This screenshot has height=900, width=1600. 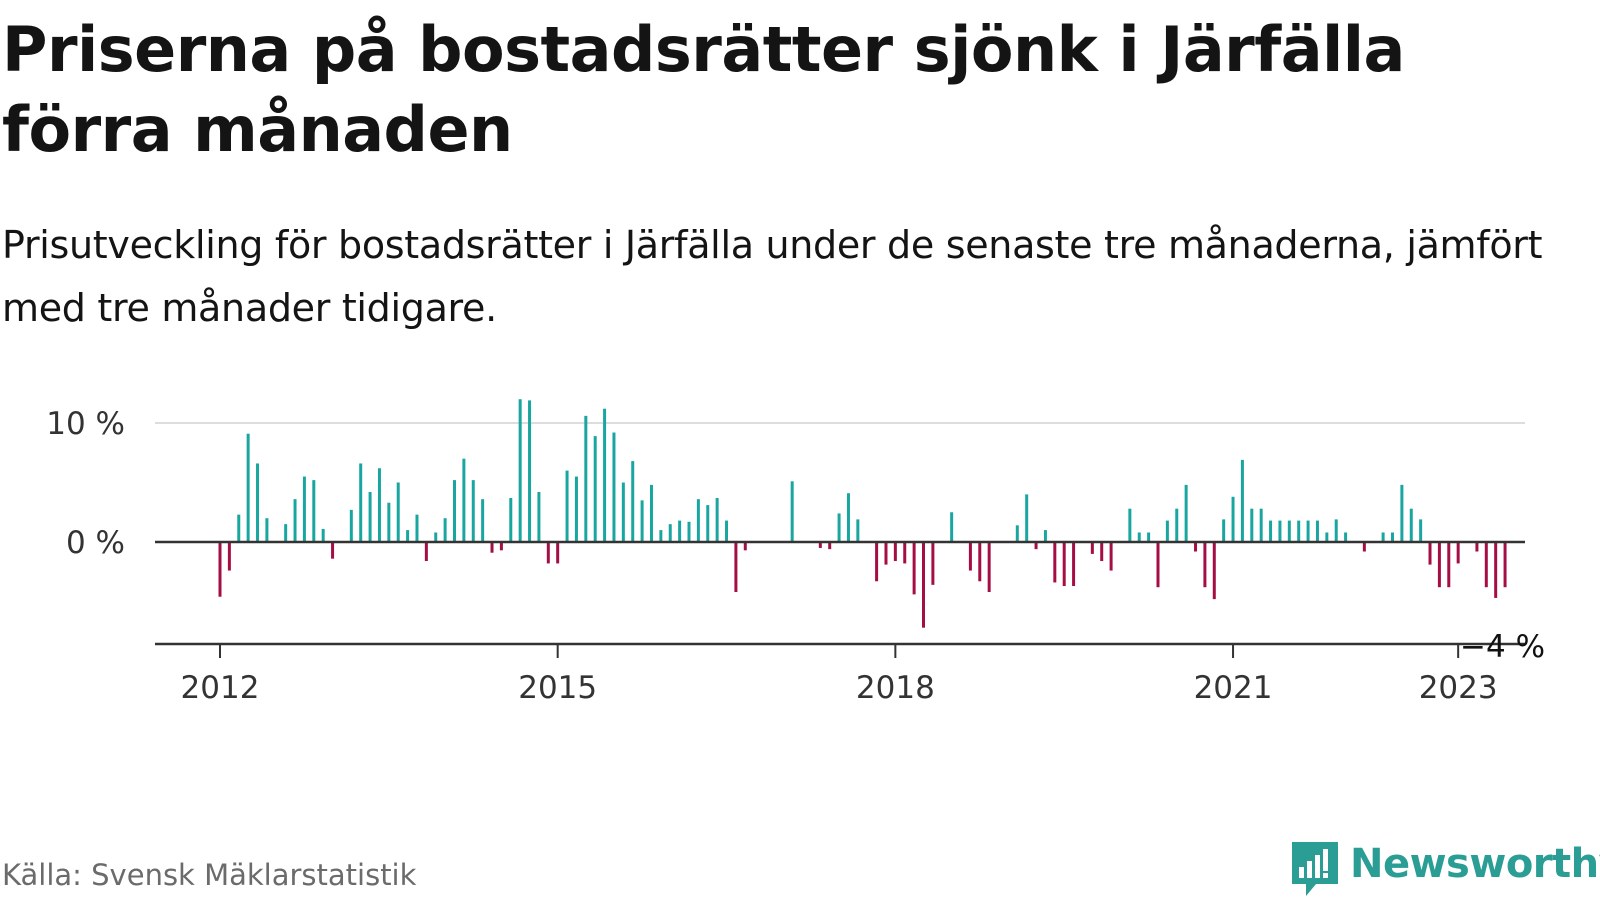 What do you see at coordinates (85, 424) in the screenshot?
I see `y-tick-label: 10 %` at bounding box center [85, 424].